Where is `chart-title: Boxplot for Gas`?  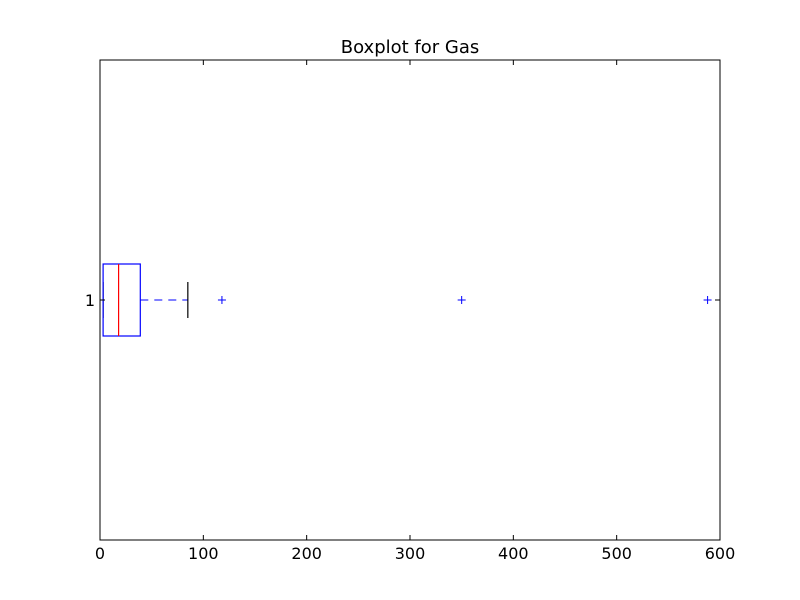 chart-title: Boxplot for Gas is located at coordinates (410, 47).